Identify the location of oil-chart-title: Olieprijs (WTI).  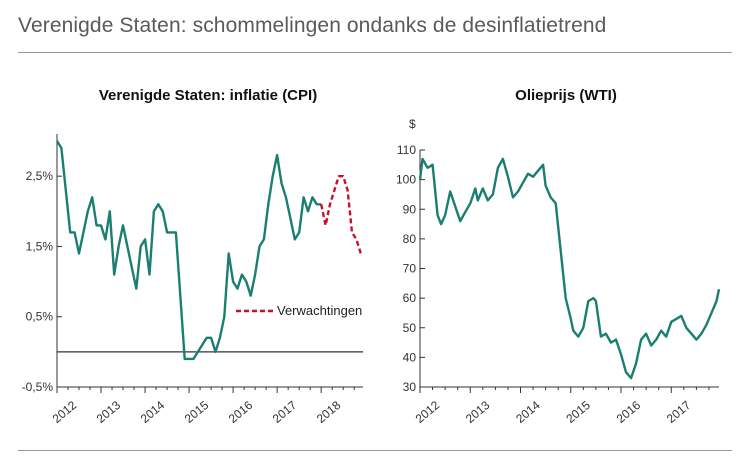
(566, 95).